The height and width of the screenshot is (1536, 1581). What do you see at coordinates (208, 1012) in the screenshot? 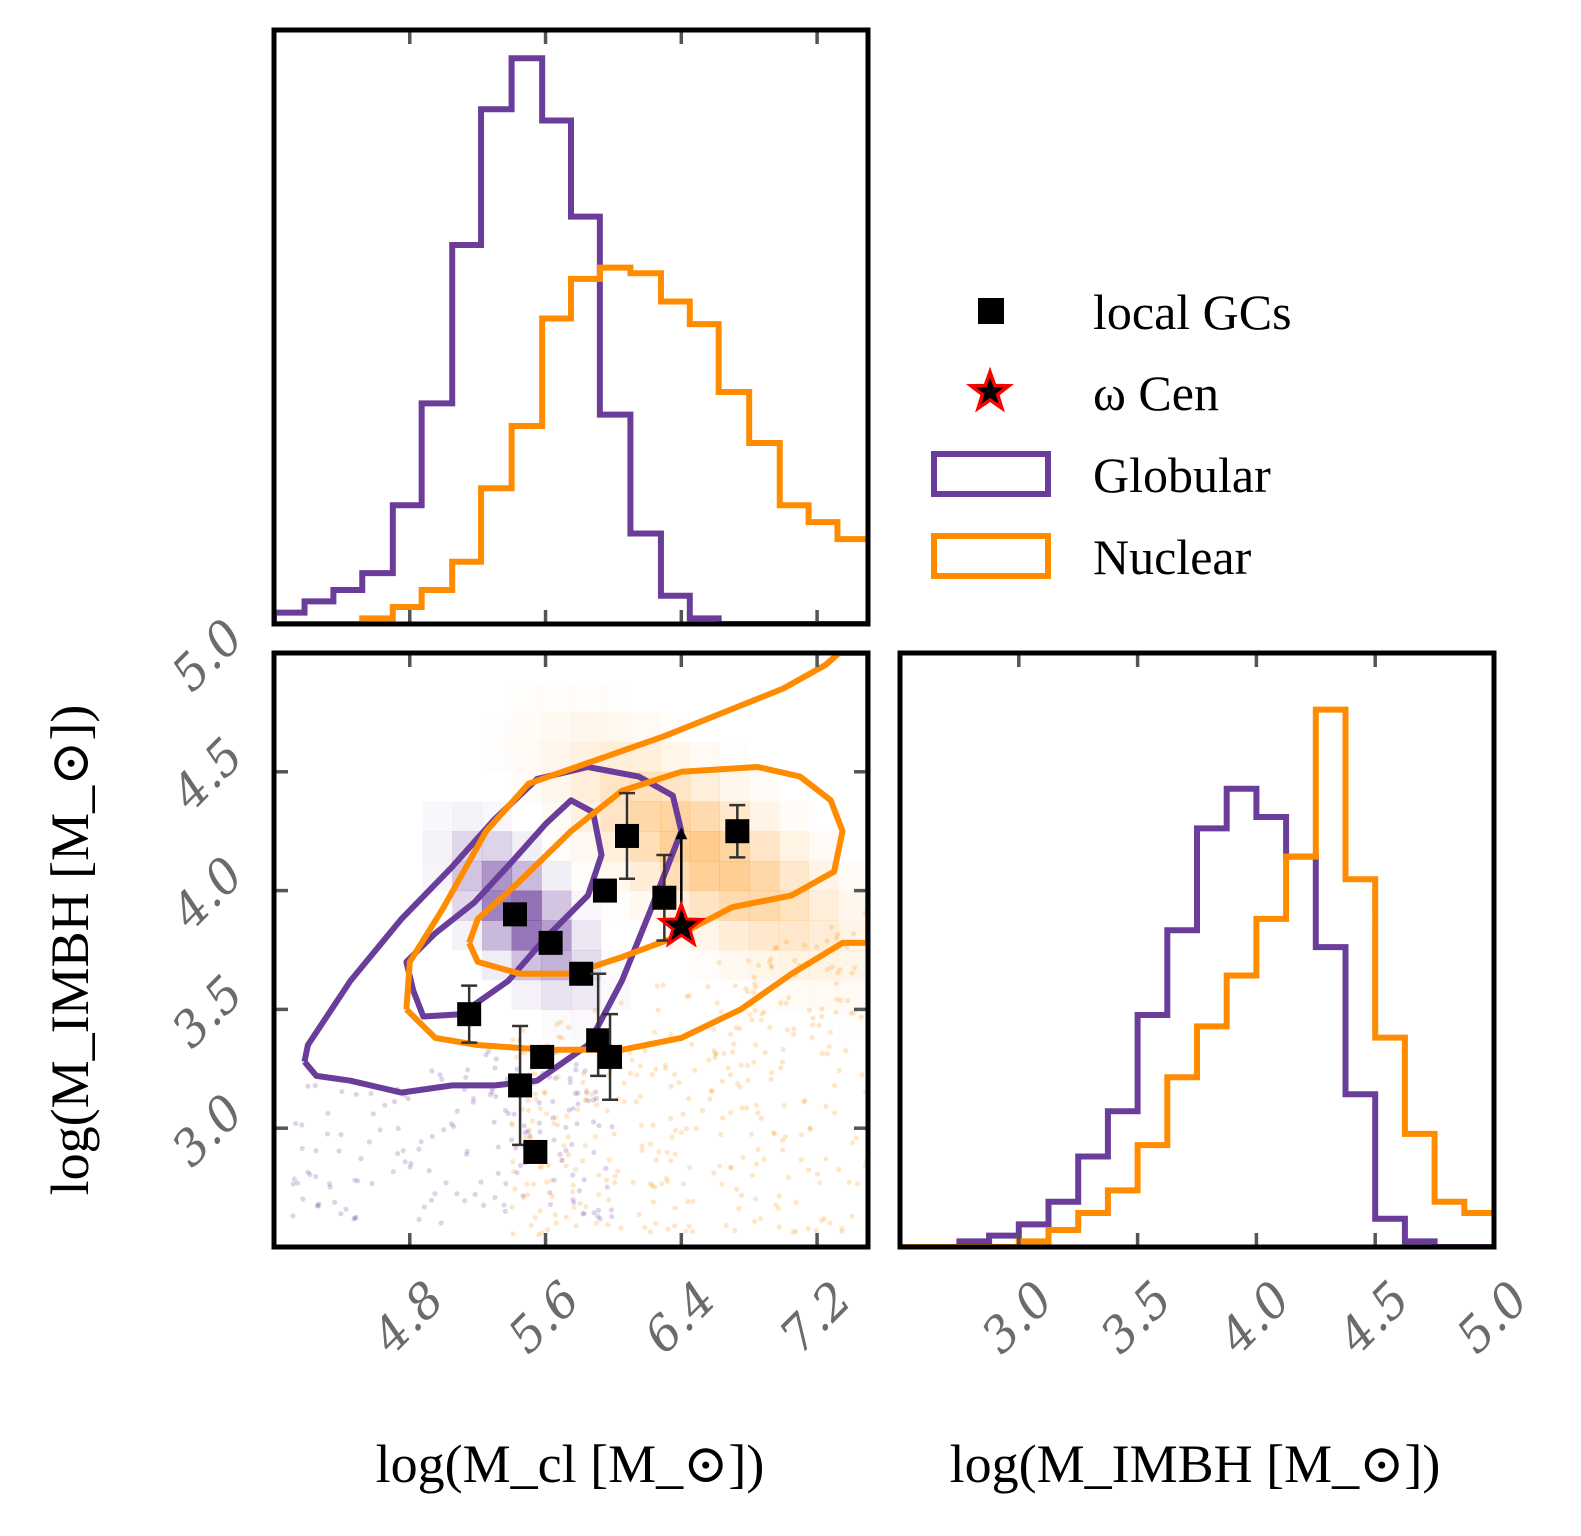
I see `y-tick-label: 3.5` at bounding box center [208, 1012].